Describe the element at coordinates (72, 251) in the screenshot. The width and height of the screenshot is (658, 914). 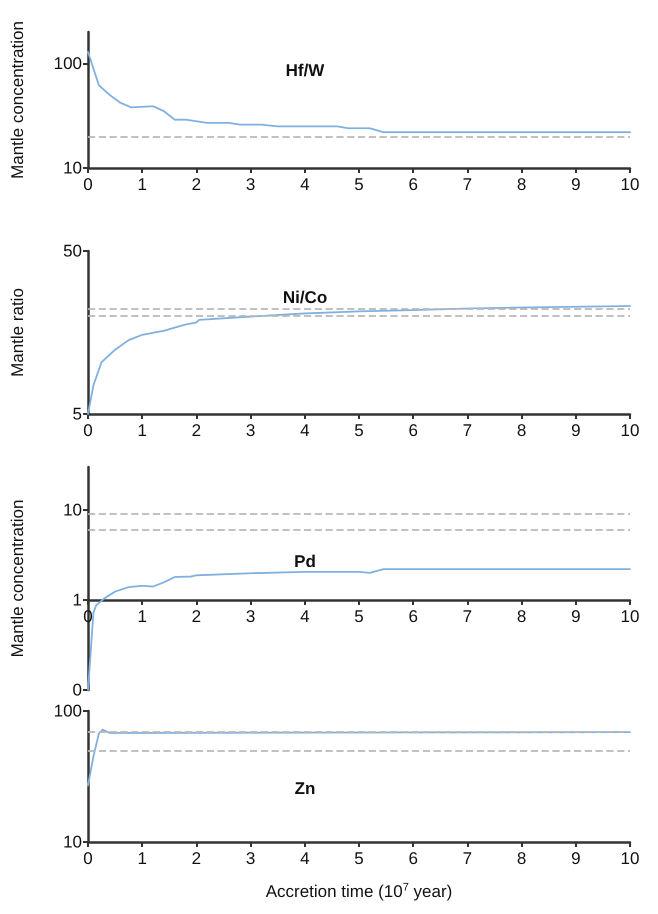
I see `y-tick-label: 50` at that location.